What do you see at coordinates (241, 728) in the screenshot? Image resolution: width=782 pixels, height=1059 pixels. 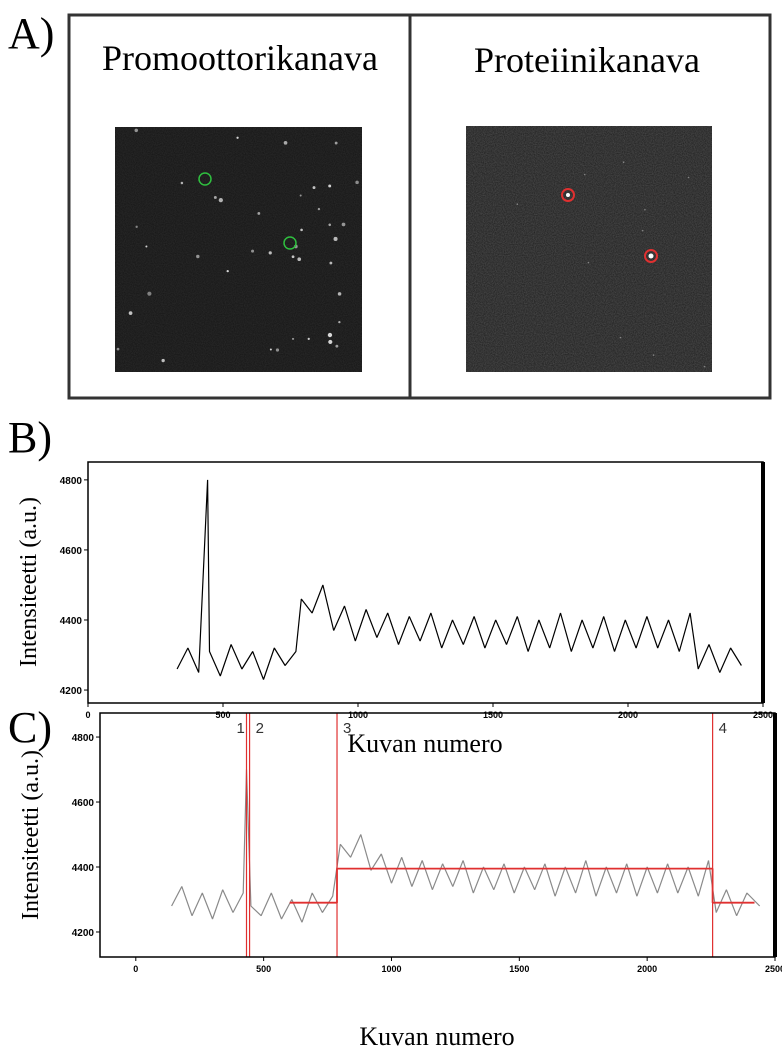 I see `event-label: 1` at bounding box center [241, 728].